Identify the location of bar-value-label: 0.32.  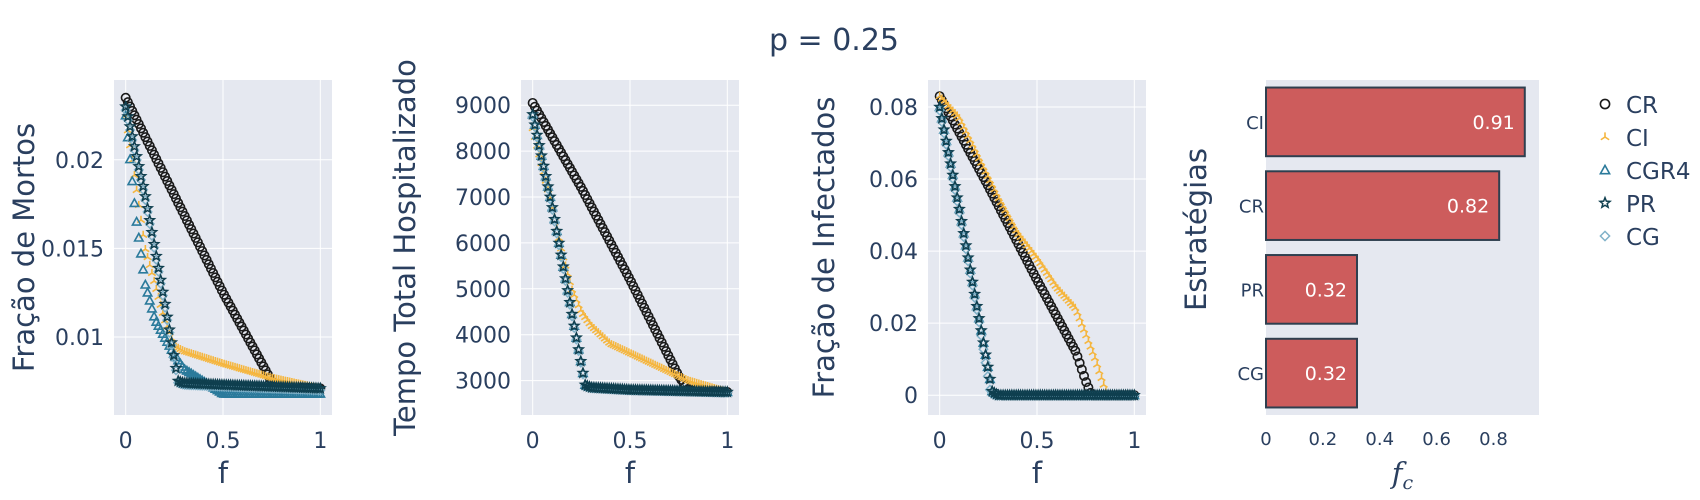
(1326, 290).